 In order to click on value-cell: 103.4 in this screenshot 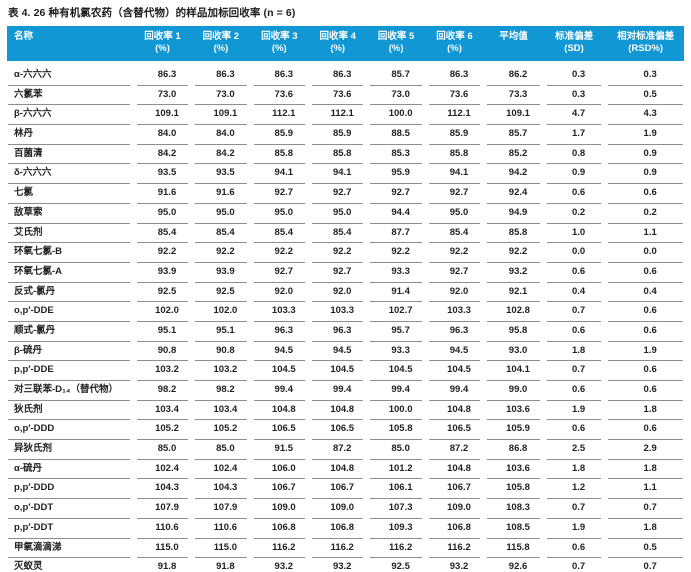, I will do `click(221, 411)`.